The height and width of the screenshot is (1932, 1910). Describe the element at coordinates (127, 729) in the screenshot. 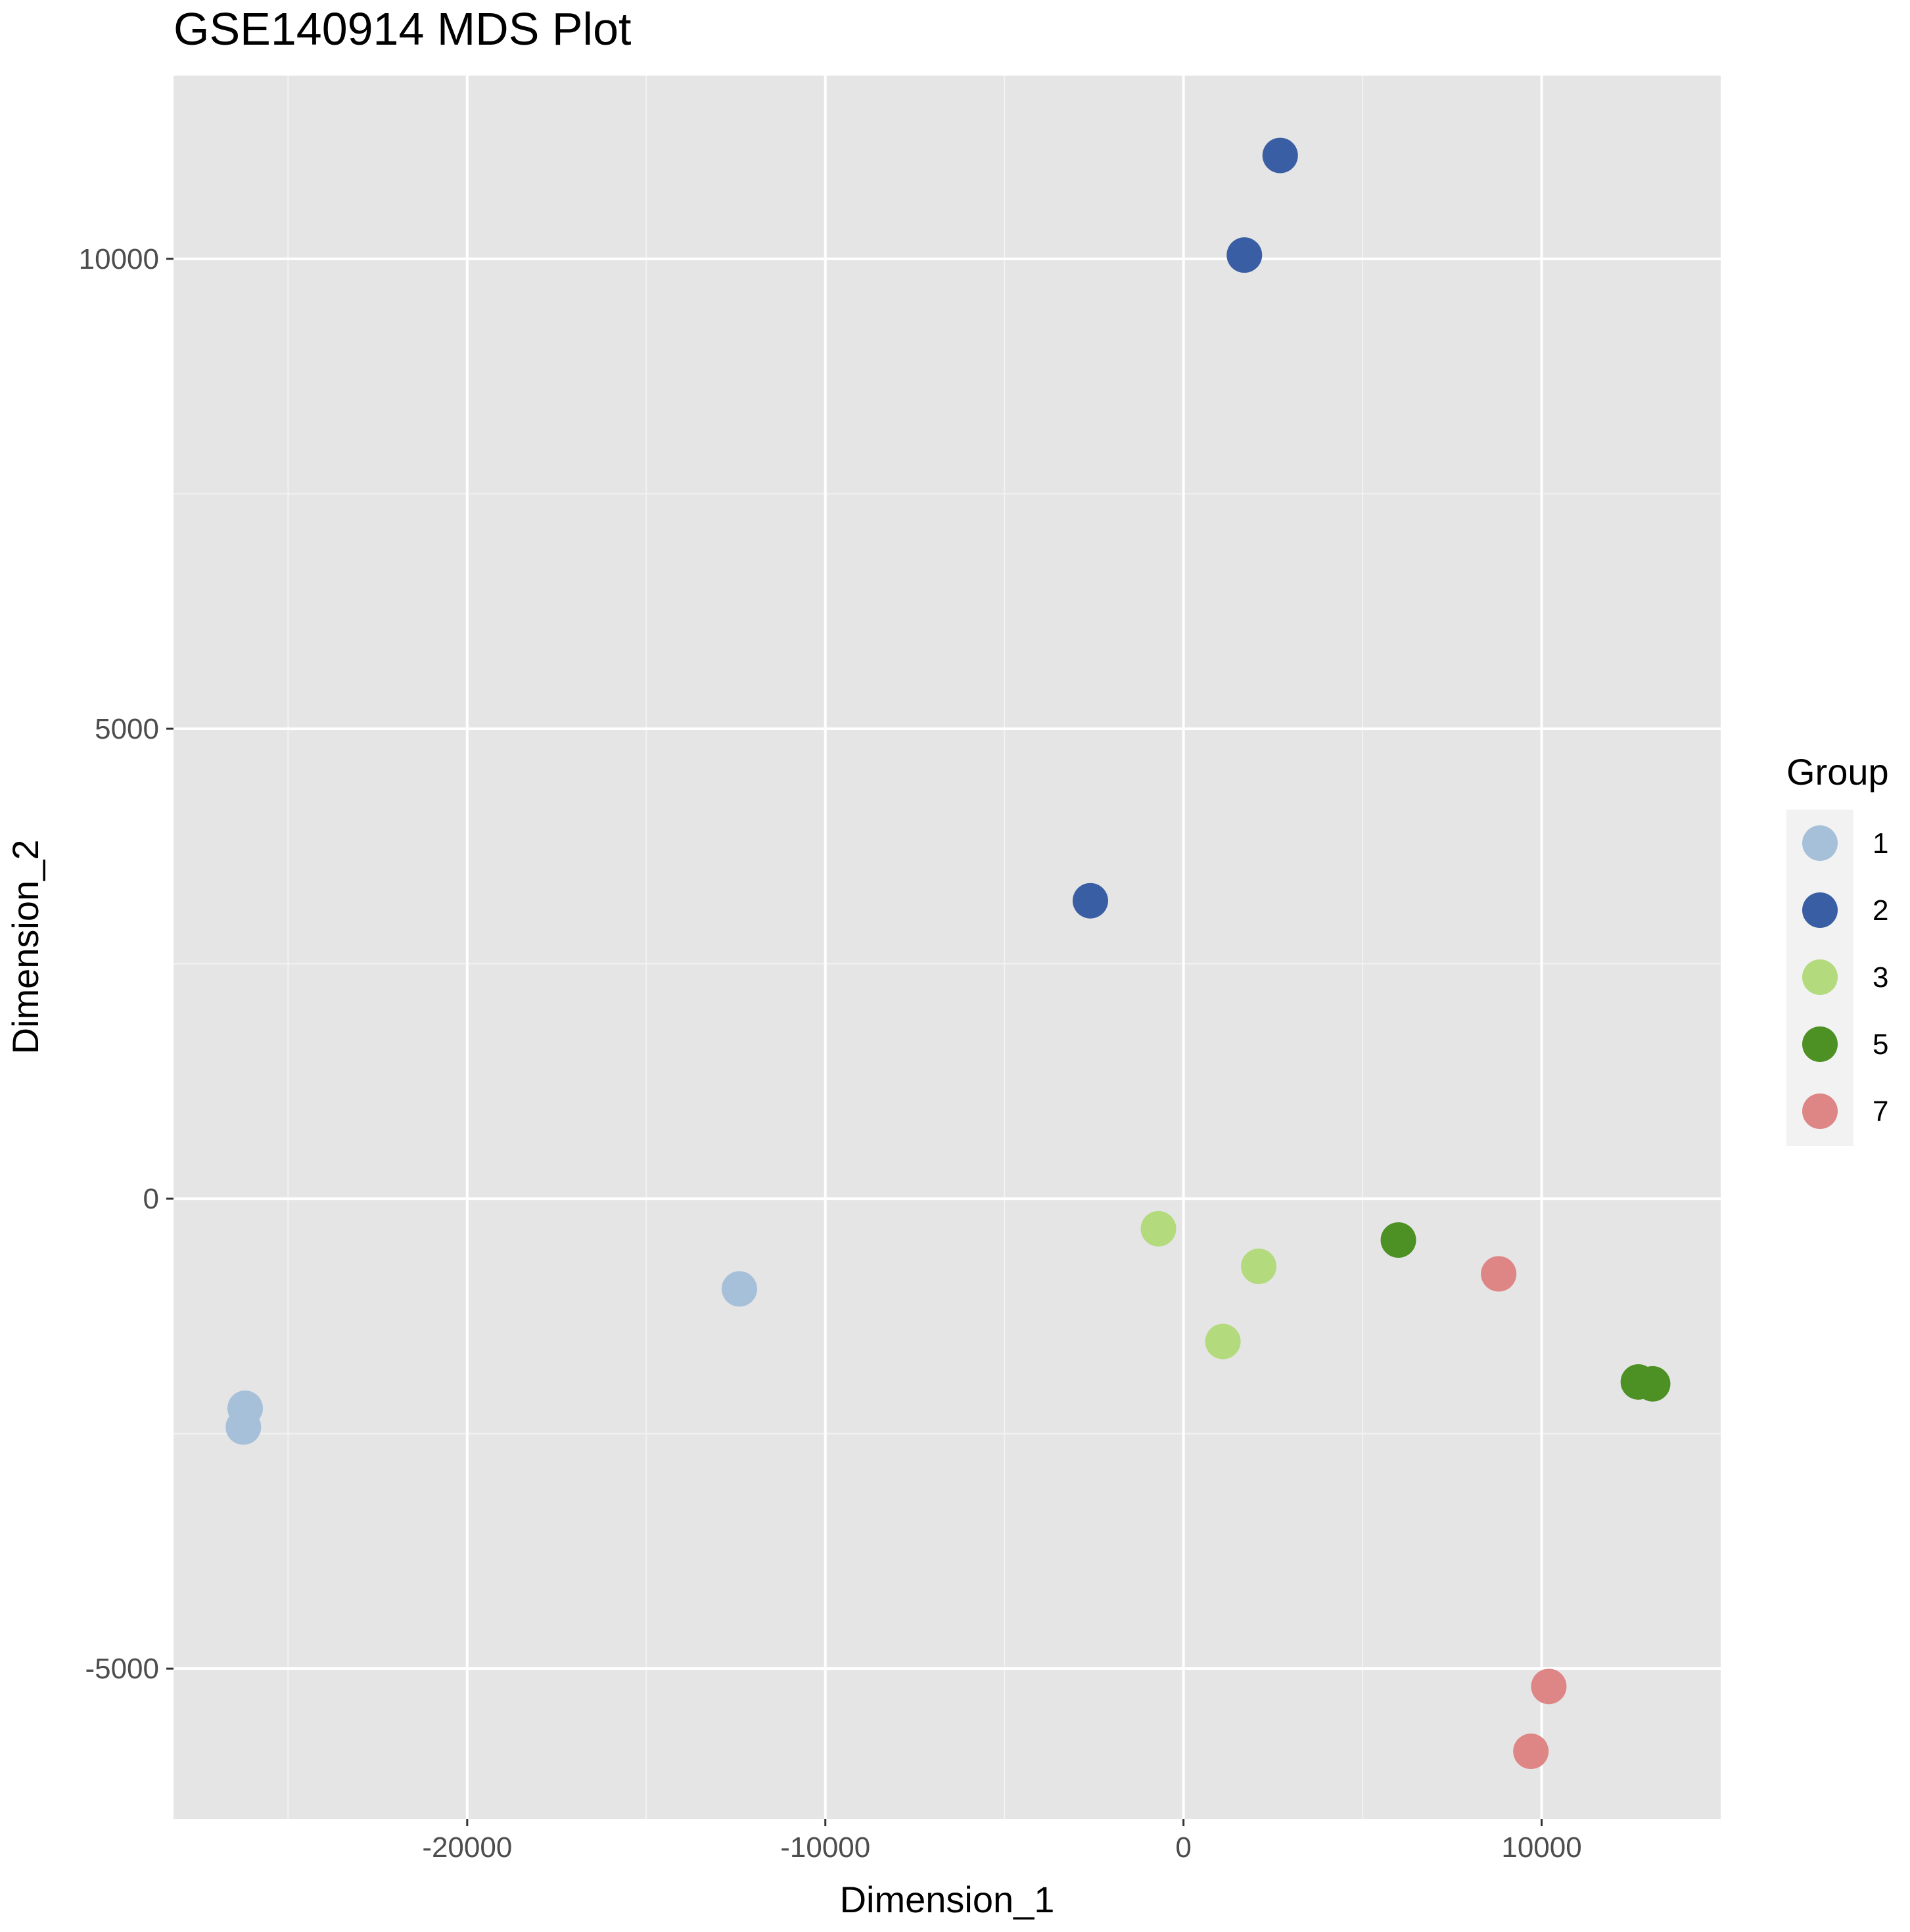

I see `y-tick-label: 5000` at that location.